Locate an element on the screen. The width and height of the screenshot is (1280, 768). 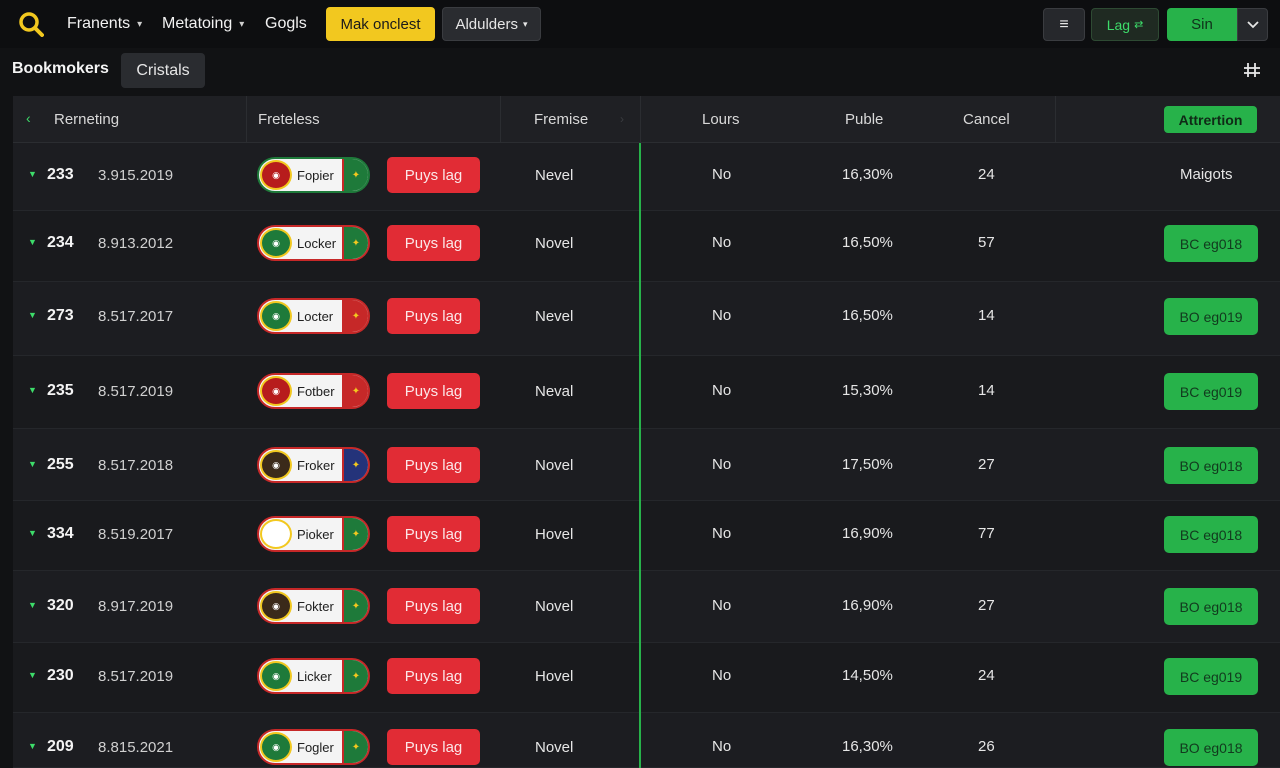
nav-label: Gogls is located at coordinates (286, 23).